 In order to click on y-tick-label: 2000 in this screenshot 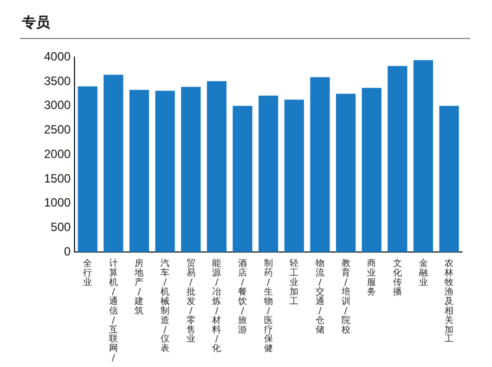, I will do `click(58, 153)`.